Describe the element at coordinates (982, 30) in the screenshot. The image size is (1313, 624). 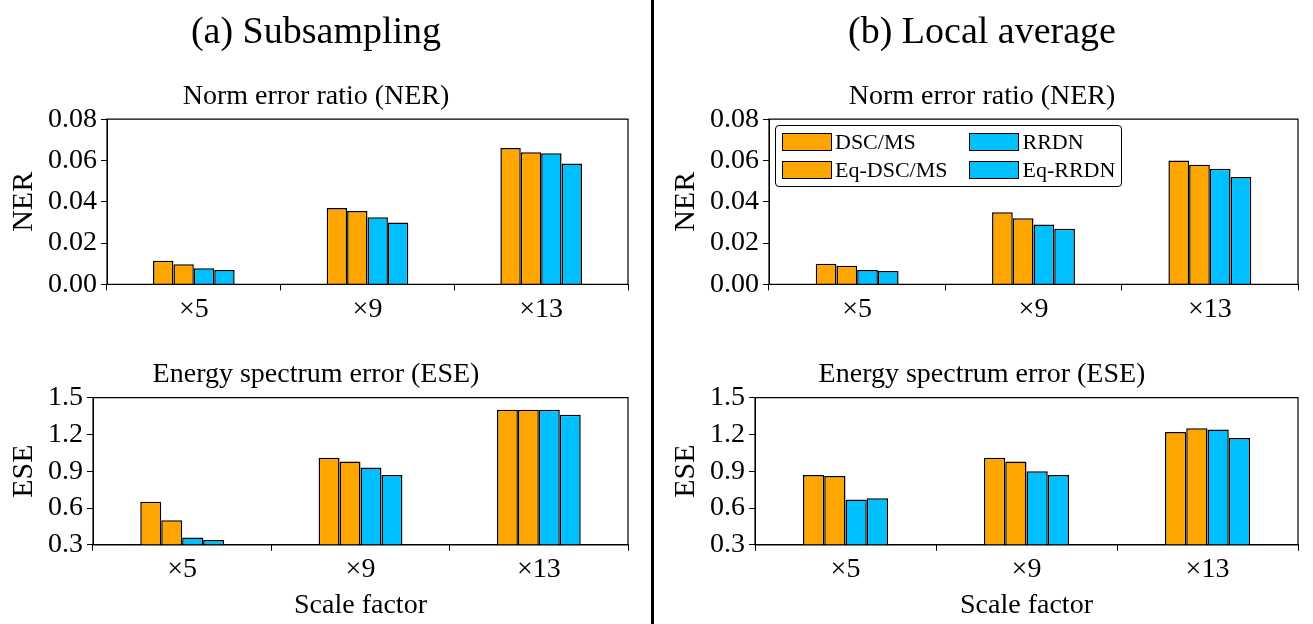
I see `chart-title: (b) Local average` at that location.